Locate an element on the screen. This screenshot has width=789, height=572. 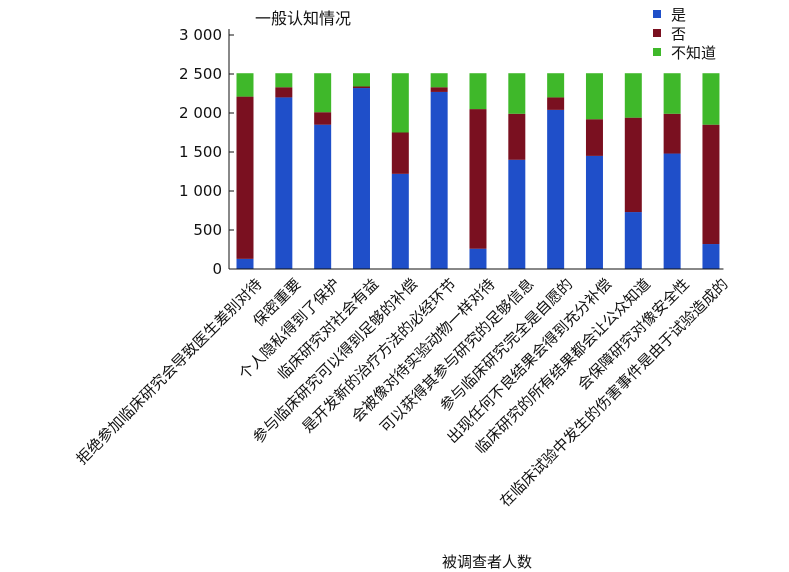
y-tick-label: 0 is located at coordinates (217, 269).